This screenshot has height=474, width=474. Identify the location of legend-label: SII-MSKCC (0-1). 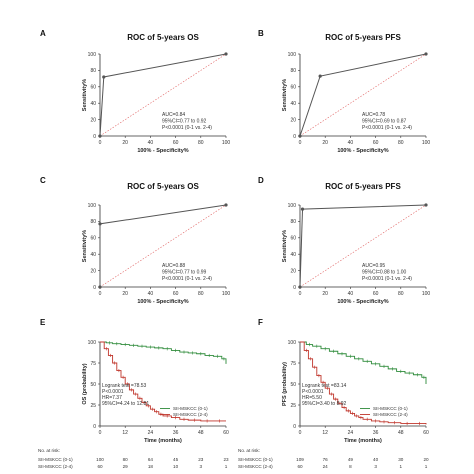
(390, 408).